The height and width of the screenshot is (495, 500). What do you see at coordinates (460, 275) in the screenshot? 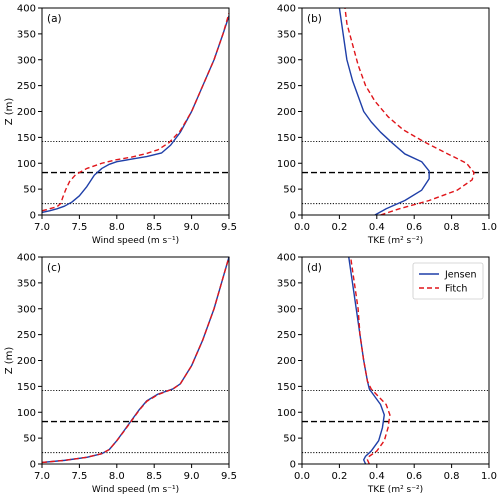
I see `legend-label-jensen: Jensen` at bounding box center [460, 275].